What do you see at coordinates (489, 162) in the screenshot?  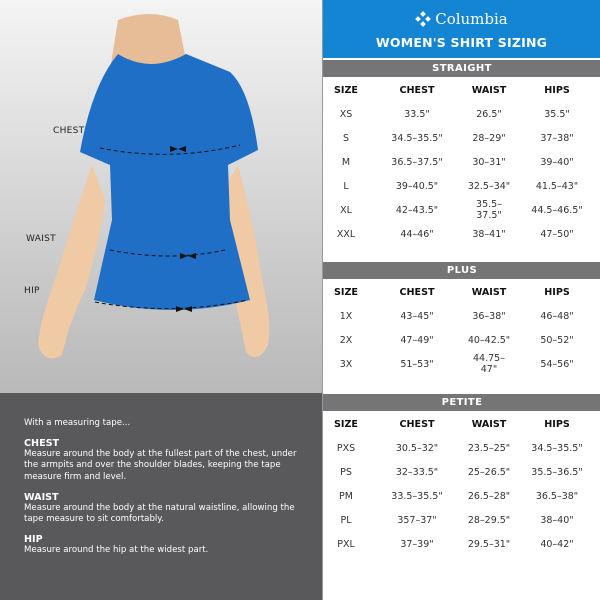 I see `table-cell: 30–31"` at bounding box center [489, 162].